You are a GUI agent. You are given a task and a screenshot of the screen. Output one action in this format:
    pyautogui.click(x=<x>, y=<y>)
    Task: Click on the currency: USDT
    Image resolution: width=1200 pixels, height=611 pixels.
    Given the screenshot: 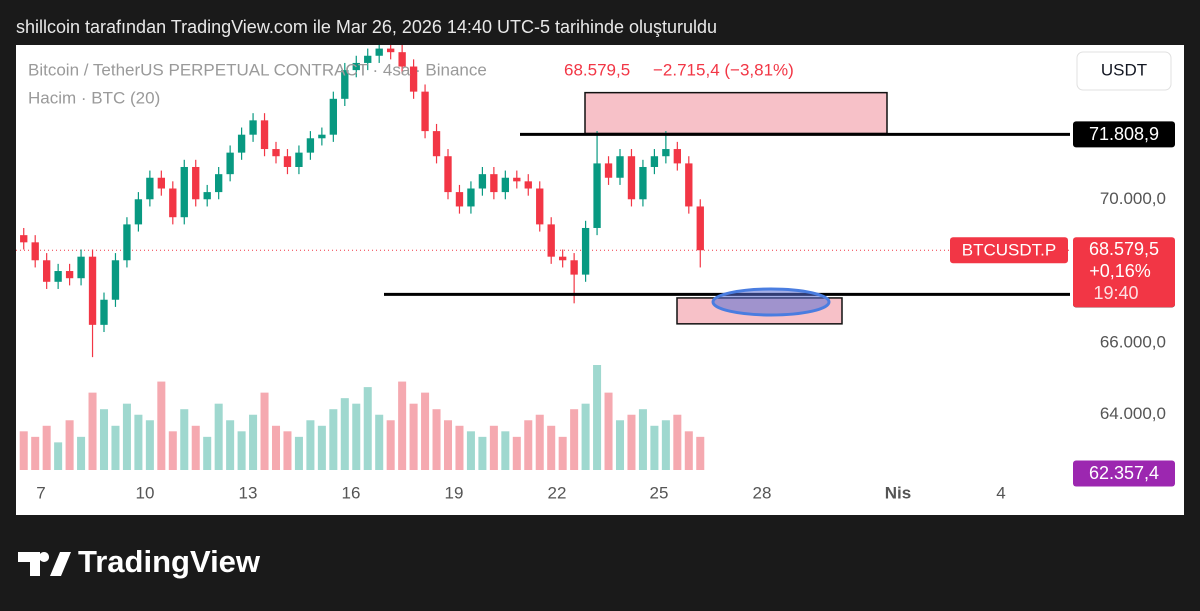 What is the action you would take?
    pyautogui.click(x=1124, y=69)
    